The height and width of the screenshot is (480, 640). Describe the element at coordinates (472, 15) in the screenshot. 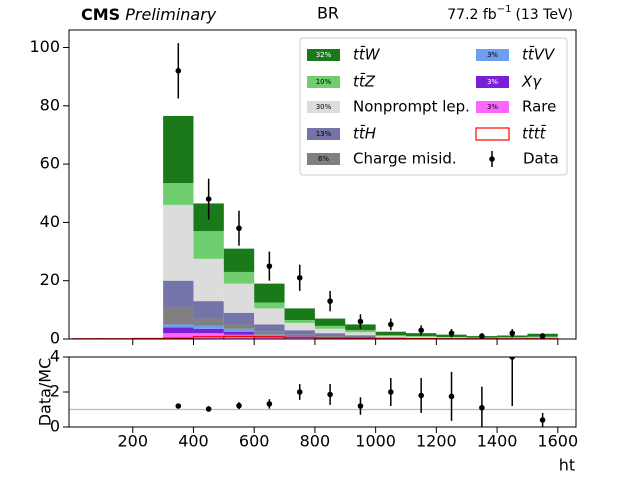

I see `lumi-value: 77.2 fb` at that location.